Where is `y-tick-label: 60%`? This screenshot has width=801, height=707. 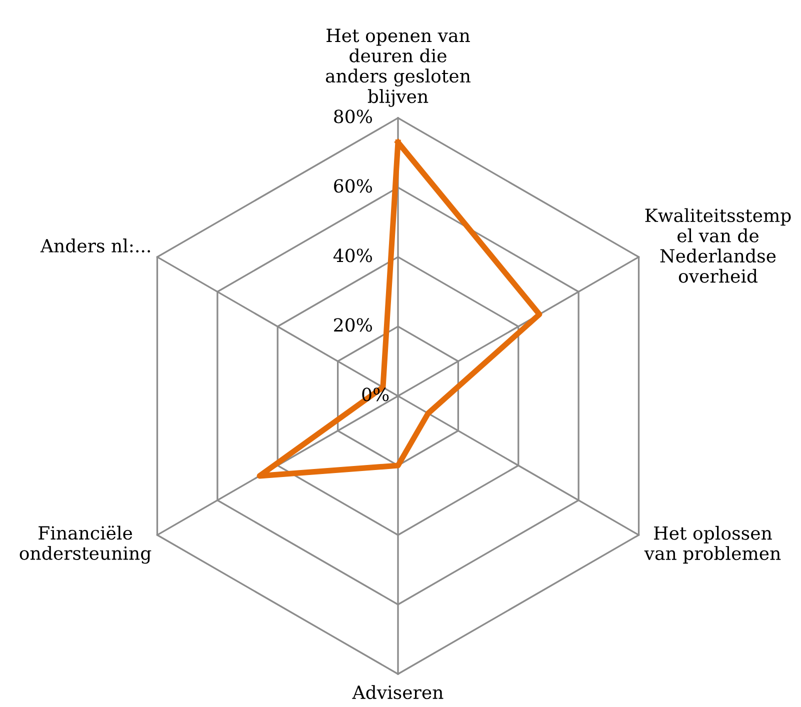
y-tick-label: 60% is located at coordinates (353, 186).